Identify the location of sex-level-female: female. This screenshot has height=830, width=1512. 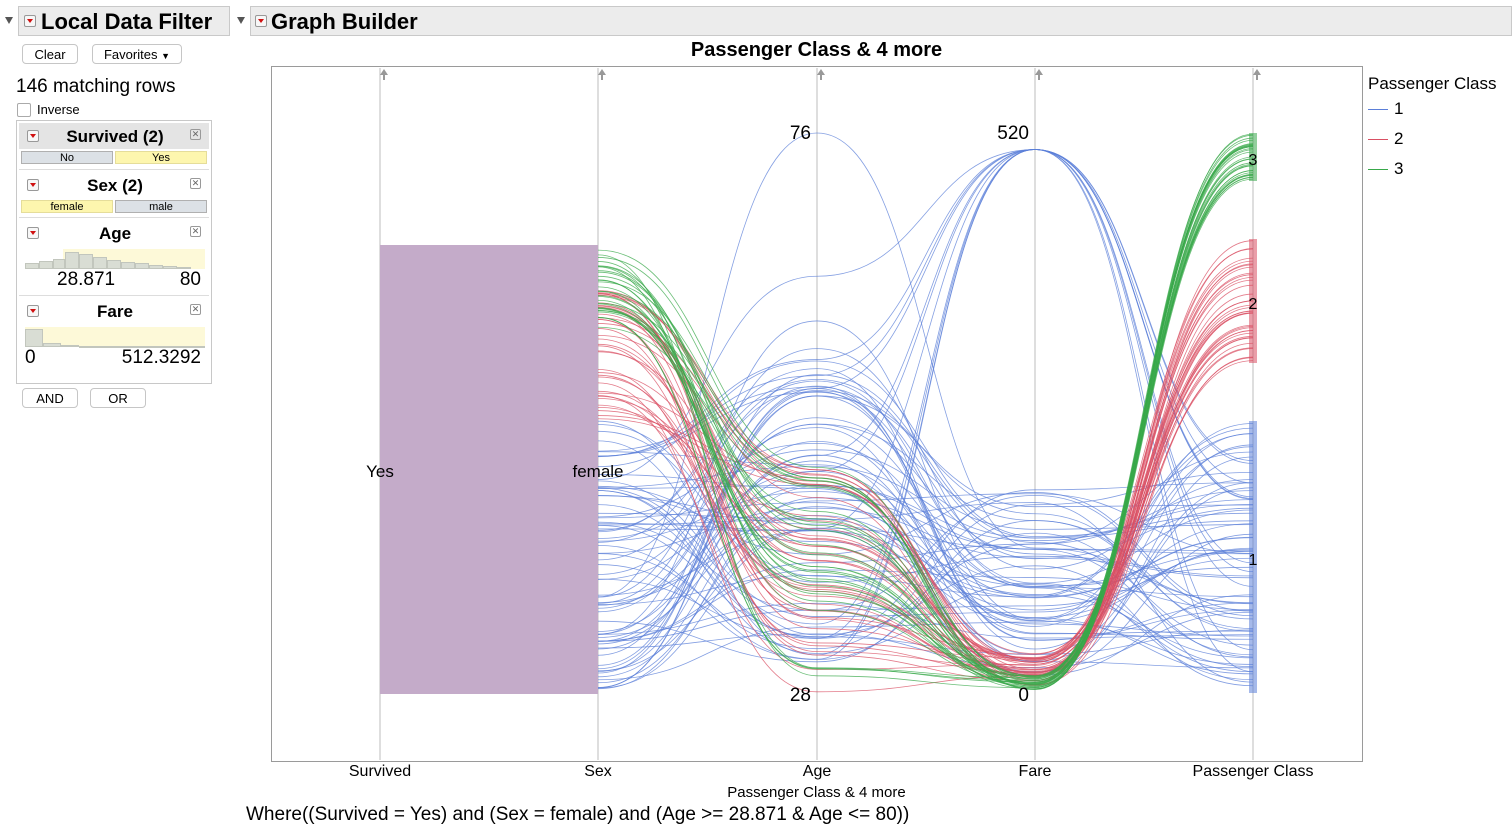
(67, 206).